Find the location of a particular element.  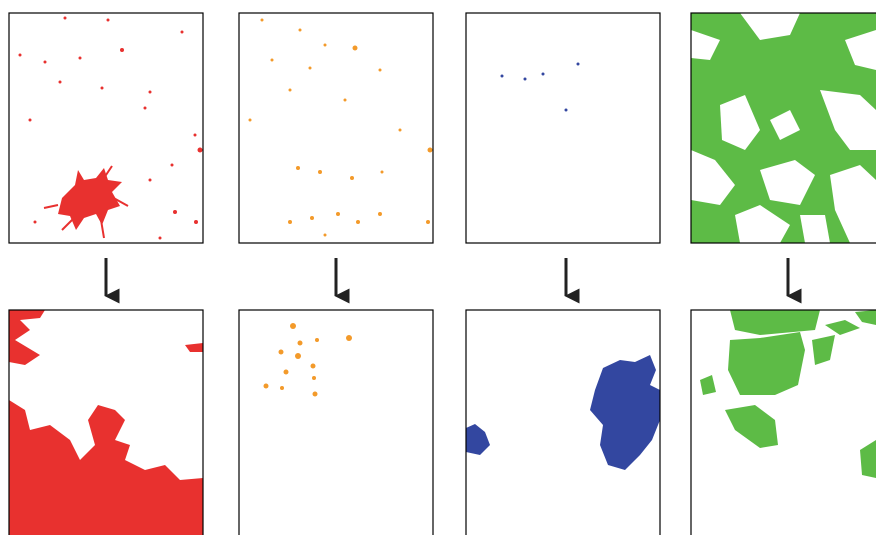

red-source-mask is located at coordinates (110, 128).